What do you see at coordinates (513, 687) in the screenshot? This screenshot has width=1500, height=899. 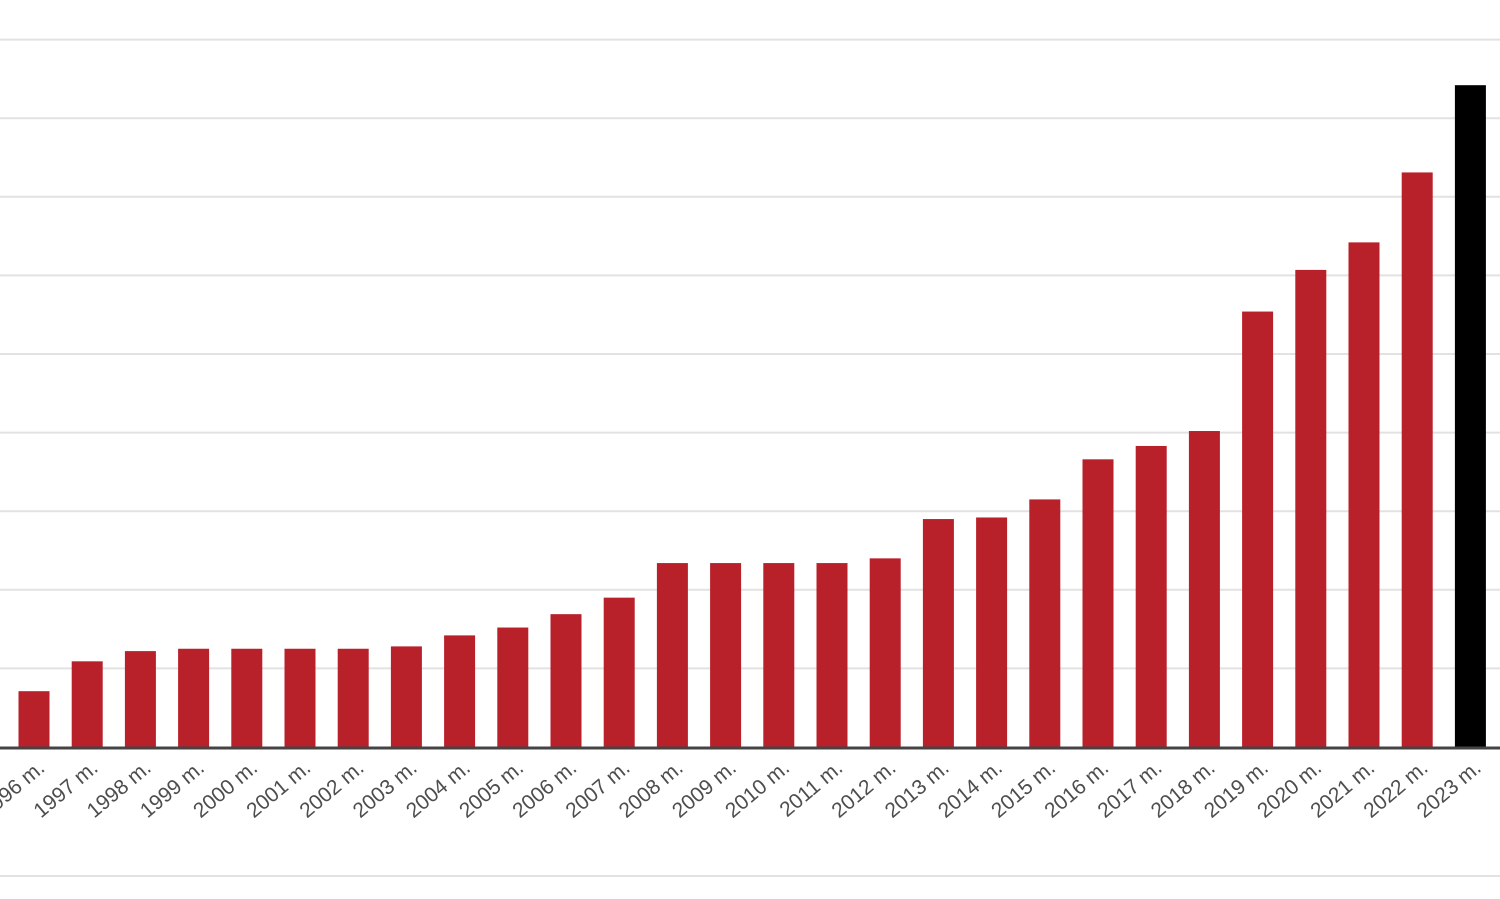 I see `bar-2005` at bounding box center [513, 687].